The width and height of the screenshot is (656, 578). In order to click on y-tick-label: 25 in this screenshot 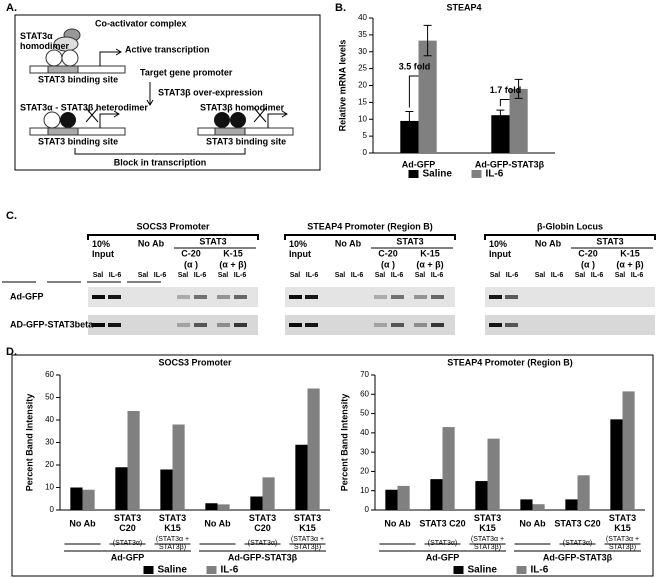, I will do `click(362, 68)`.